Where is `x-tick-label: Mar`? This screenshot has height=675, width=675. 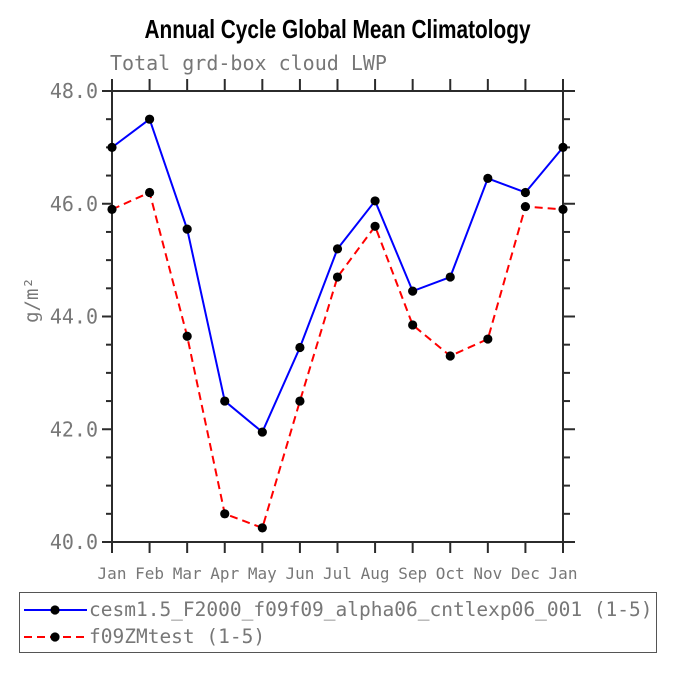
x-tick-label: Mar is located at coordinates (187, 573).